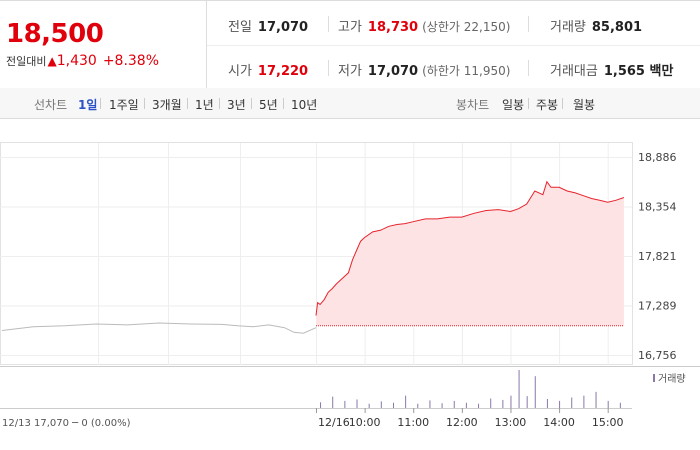  What do you see at coordinates (365, 422) in the screenshot?
I see `x-tick-label: 10:00` at bounding box center [365, 422].